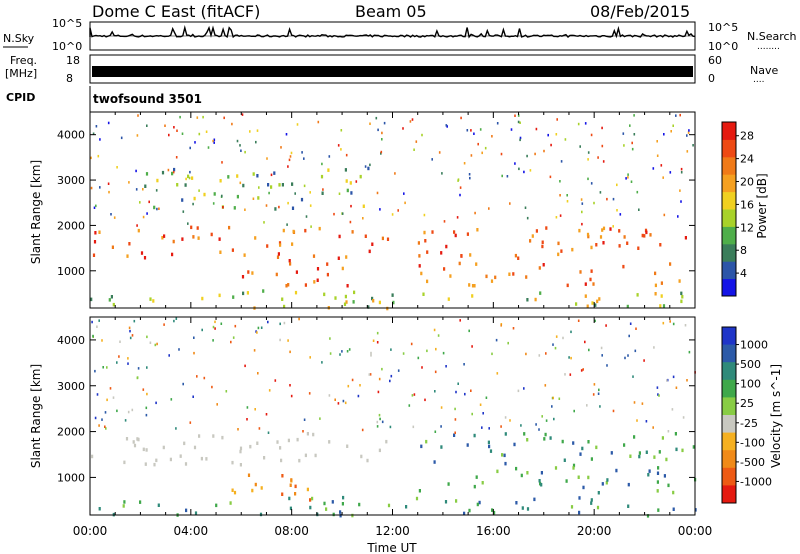 The width and height of the screenshot is (800, 554). I want to click on colorbar-tick-label: 20, so click(747, 182).